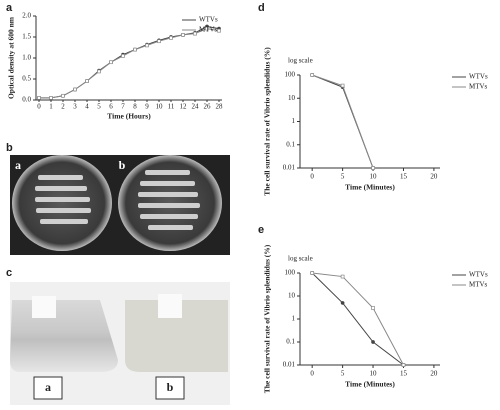 This screenshot has width=500, height=410. What do you see at coordinates (63, 107) in the screenshot?
I see `x-tick-label: 2` at bounding box center [63, 107].